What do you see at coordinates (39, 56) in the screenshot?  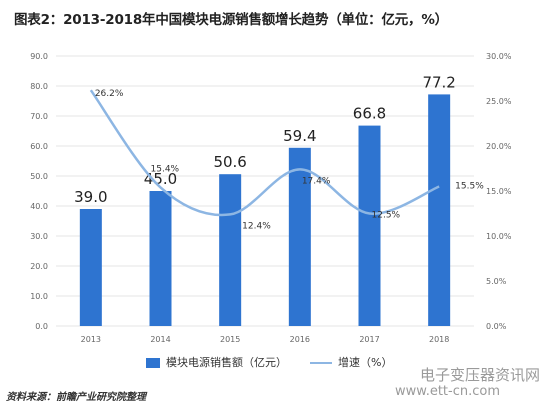 I see `y-left-tick-label: 90.0` at bounding box center [39, 56].